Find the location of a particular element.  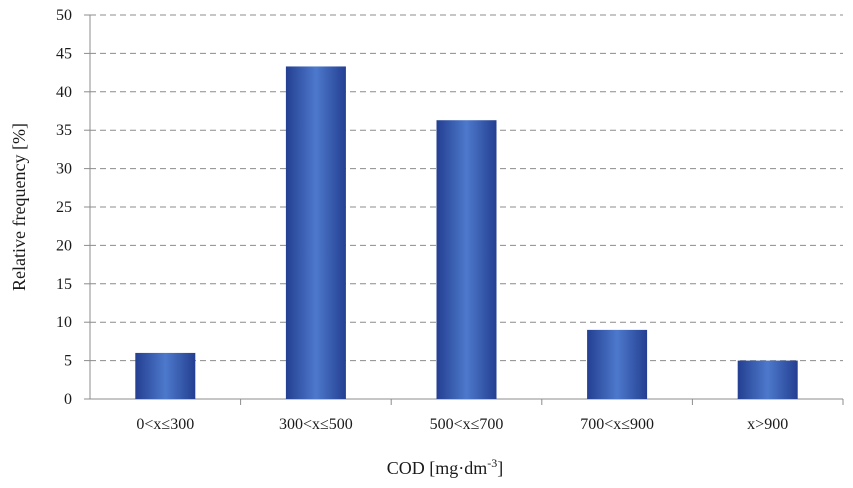

y-tick-label-20: 20 is located at coordinates (64, 245).